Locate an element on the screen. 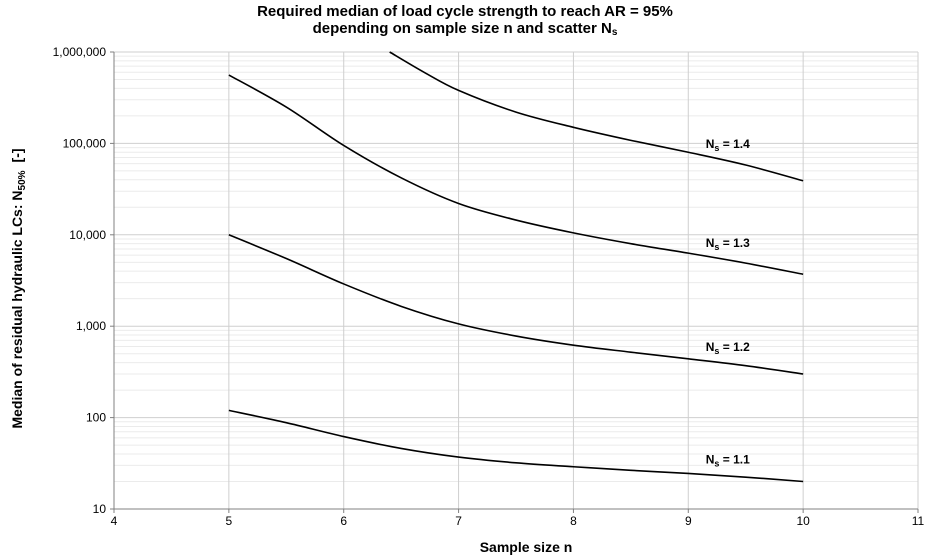 The width and height of the screenshot is (930, 556). x-axis-label: Sample size n is located at coordinates (526, 547).